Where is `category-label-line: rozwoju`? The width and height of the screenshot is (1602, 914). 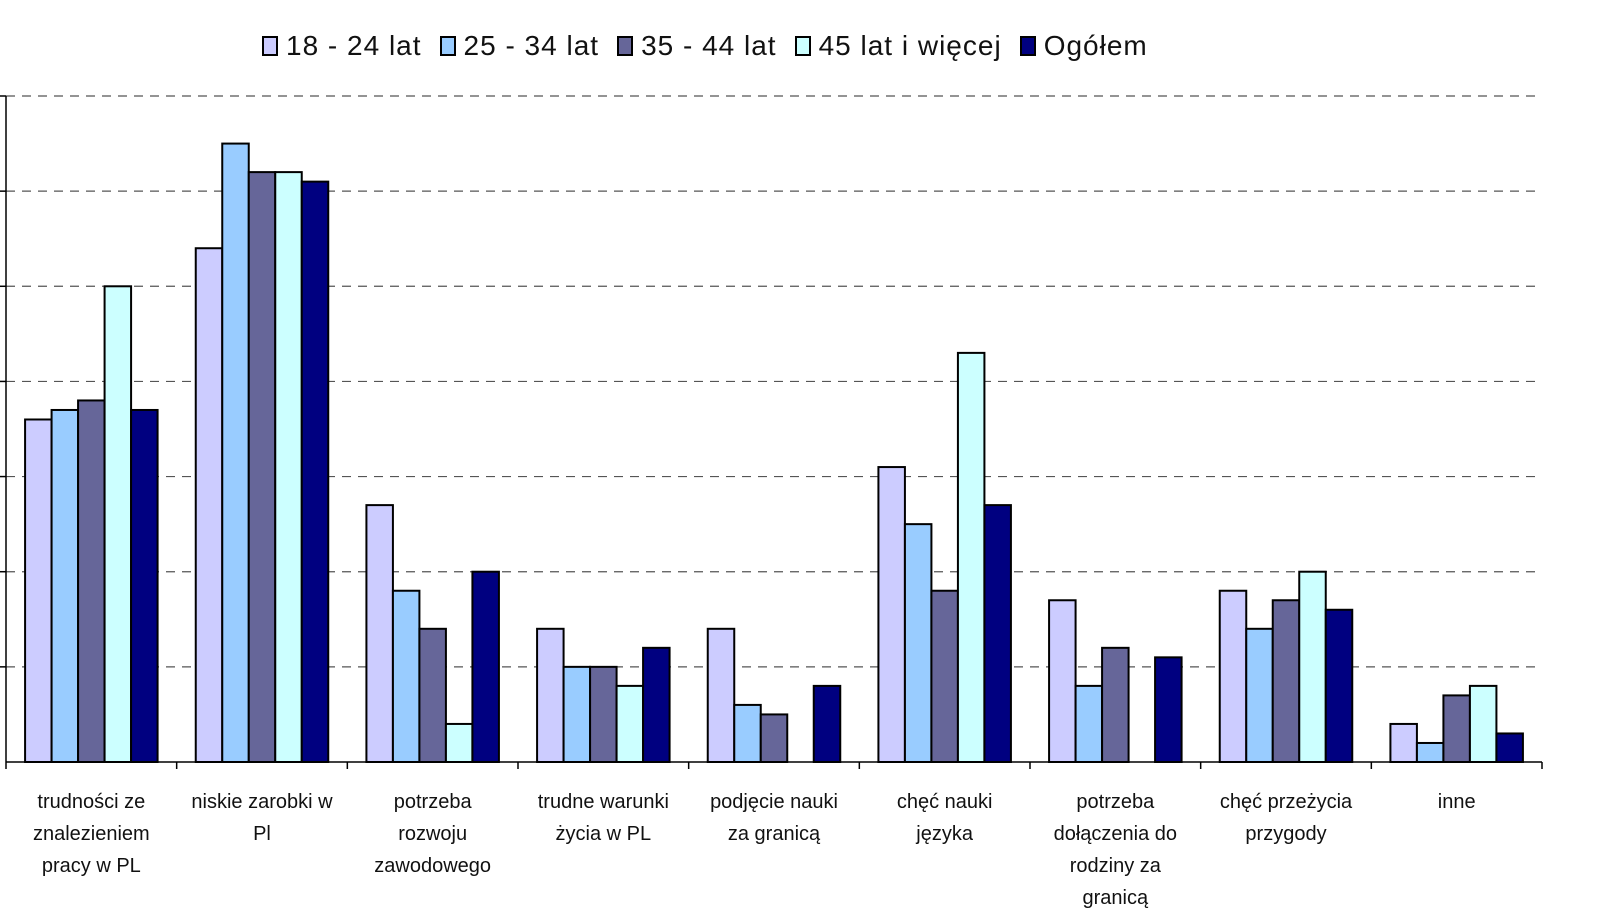
category-label-line: rozwoju is located at coordinates (433, 834).